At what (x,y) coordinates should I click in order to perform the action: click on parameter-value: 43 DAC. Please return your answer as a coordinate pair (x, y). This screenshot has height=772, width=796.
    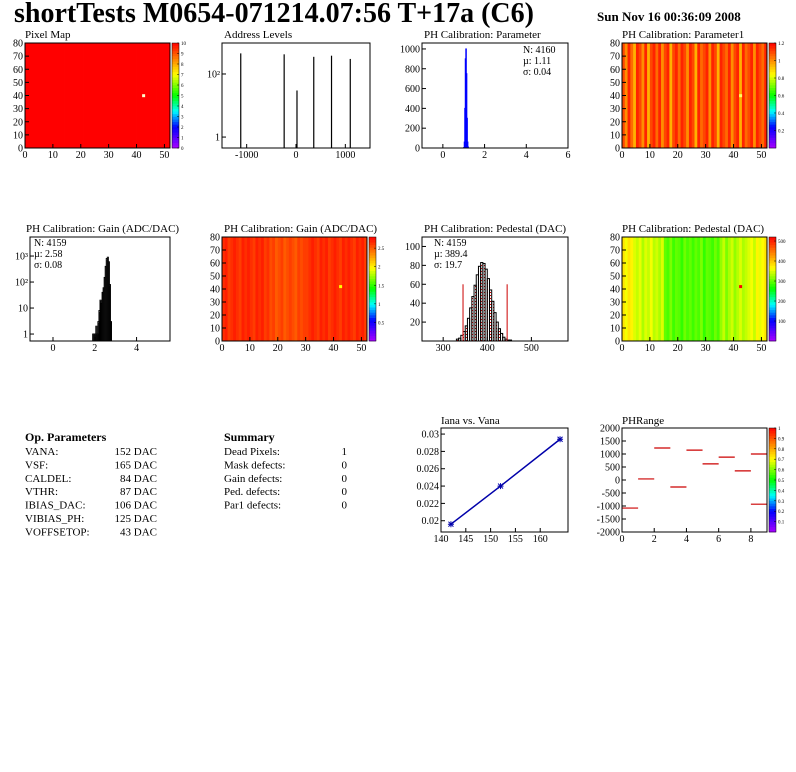
    Looking at the image, I should click on (138, 532).